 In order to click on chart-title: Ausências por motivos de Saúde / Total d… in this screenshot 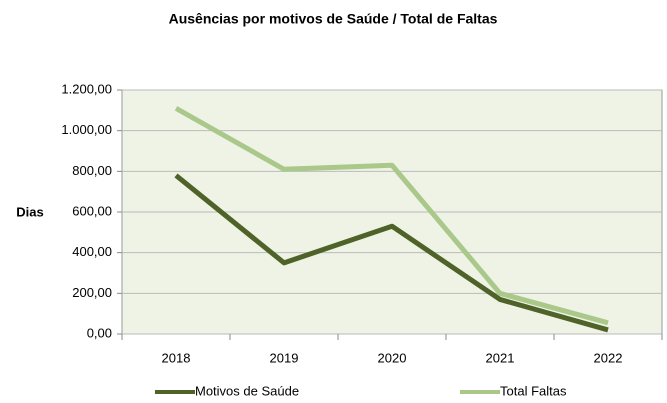, I will do `click(333, 19)`.